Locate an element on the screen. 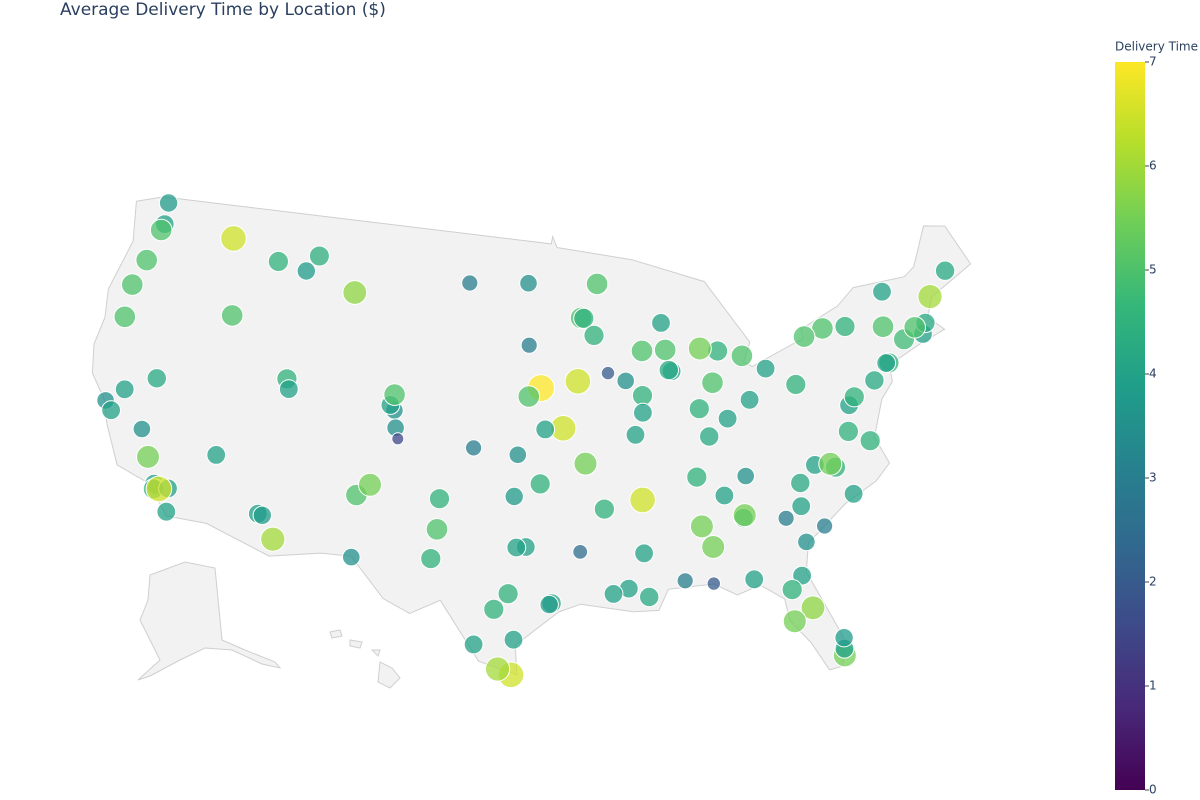  colorbar-tick-label: 4 is located at coordinates (1153, 374).